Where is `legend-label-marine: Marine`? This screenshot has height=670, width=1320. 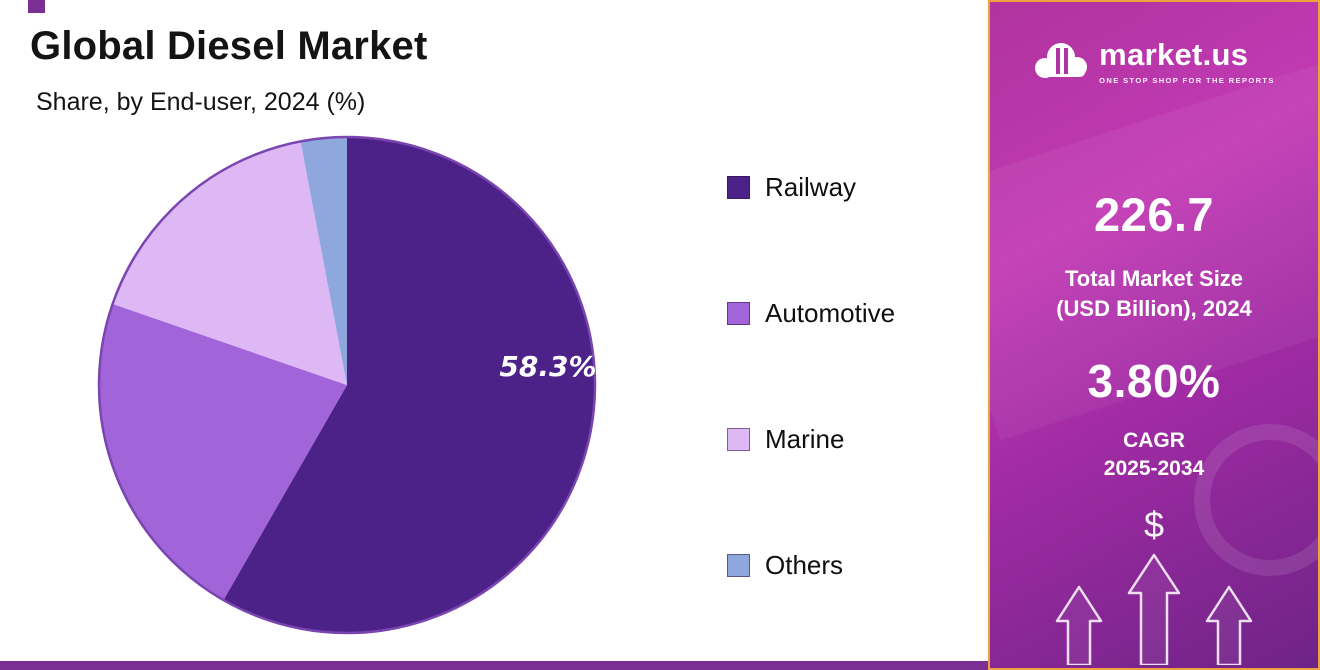 legend-label-marine: Marine is located at coordinates (805, 439).